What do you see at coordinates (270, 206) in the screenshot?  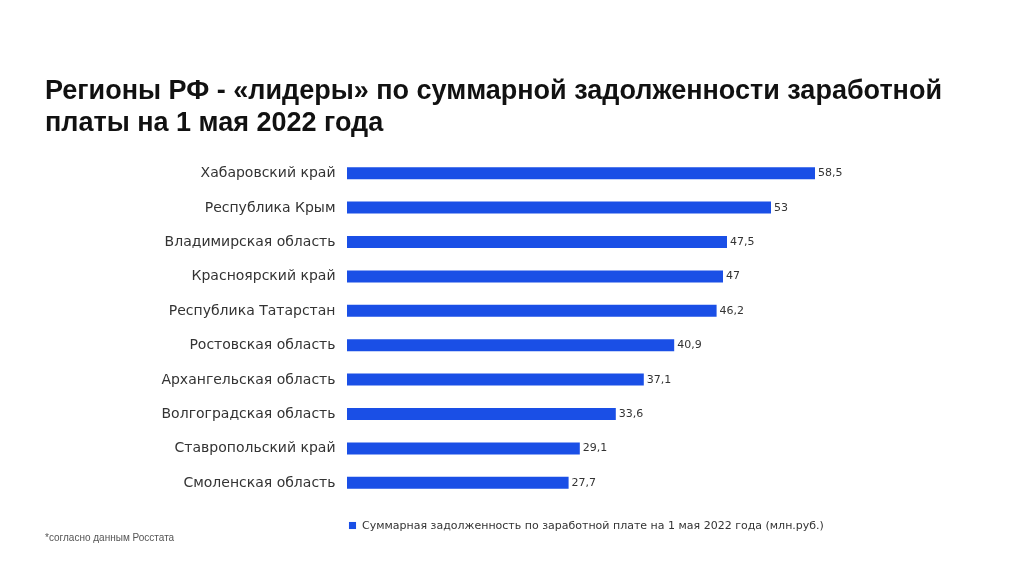 I see `y-tick-label: Республика Крым` at bounding box center [270, 206].